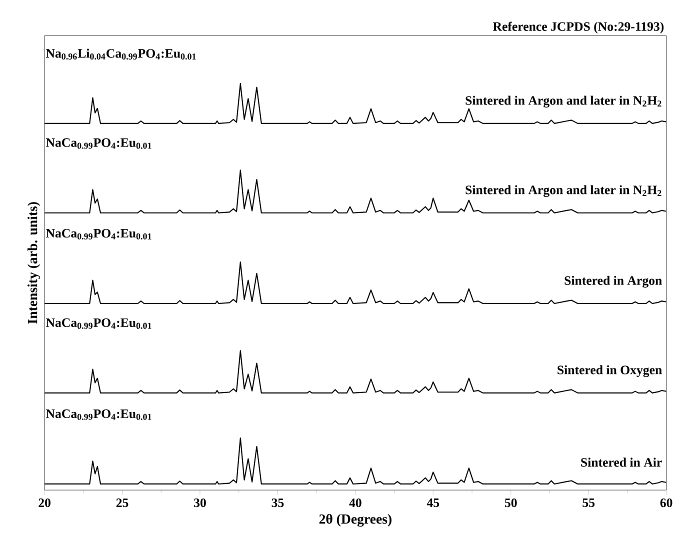 This screenshot has width=676, height=553. What do you see at coordinates (610, 371) in the screenshot?
I see `annotation: Sintered in Oxygen` at bounding box center [610, 371].